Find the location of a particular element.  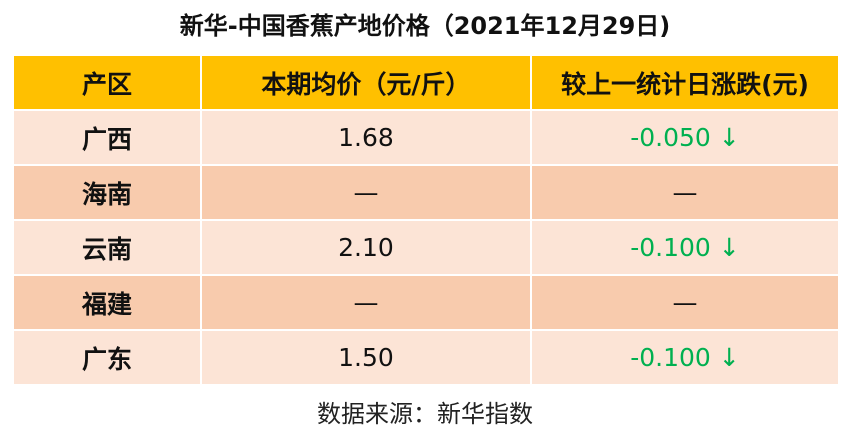

header-cell: 较上一统计日涨跌(元) is located at coordinates (685, 82).